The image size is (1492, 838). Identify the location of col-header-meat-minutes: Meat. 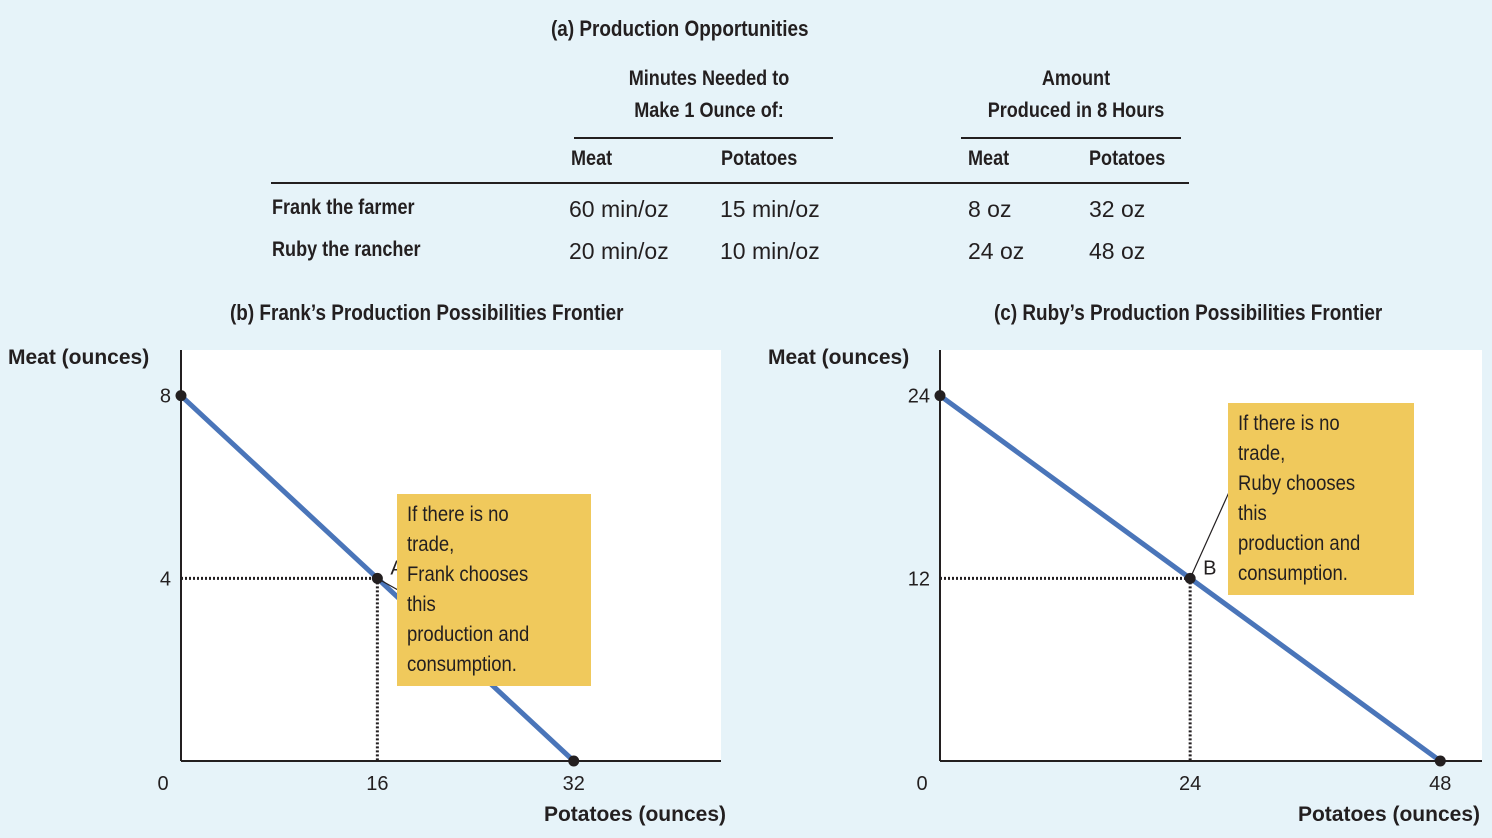
(592, 158).